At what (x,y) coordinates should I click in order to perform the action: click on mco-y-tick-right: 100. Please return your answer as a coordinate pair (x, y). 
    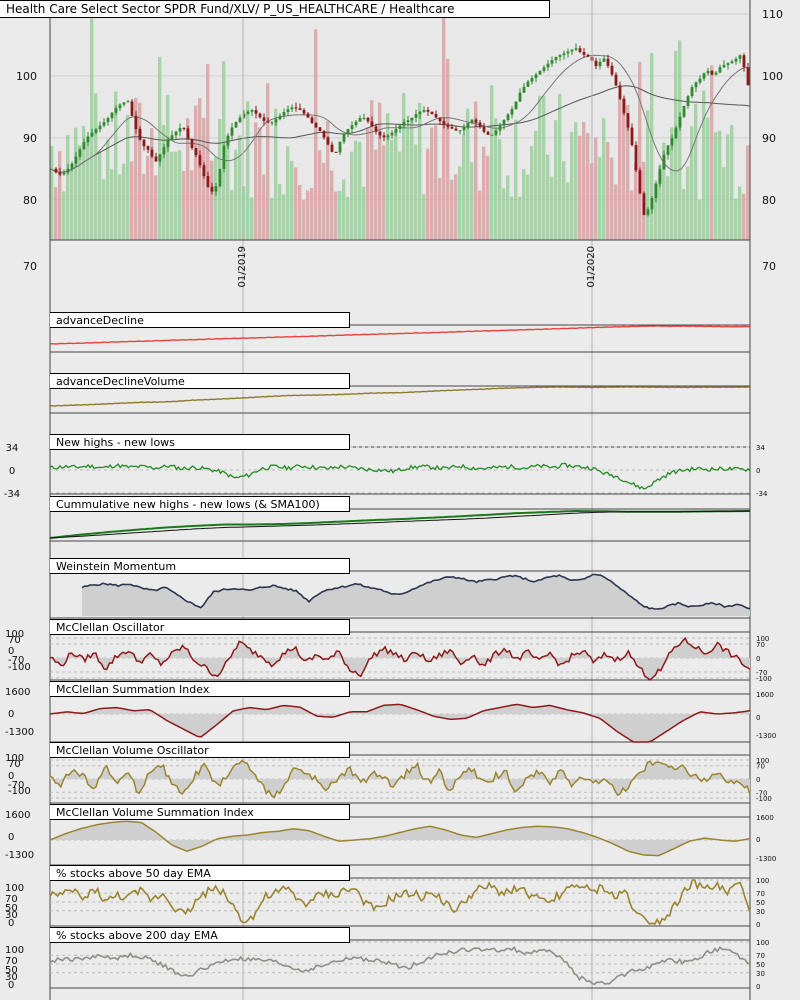
    Looking at the image, I should click on (762, 639).